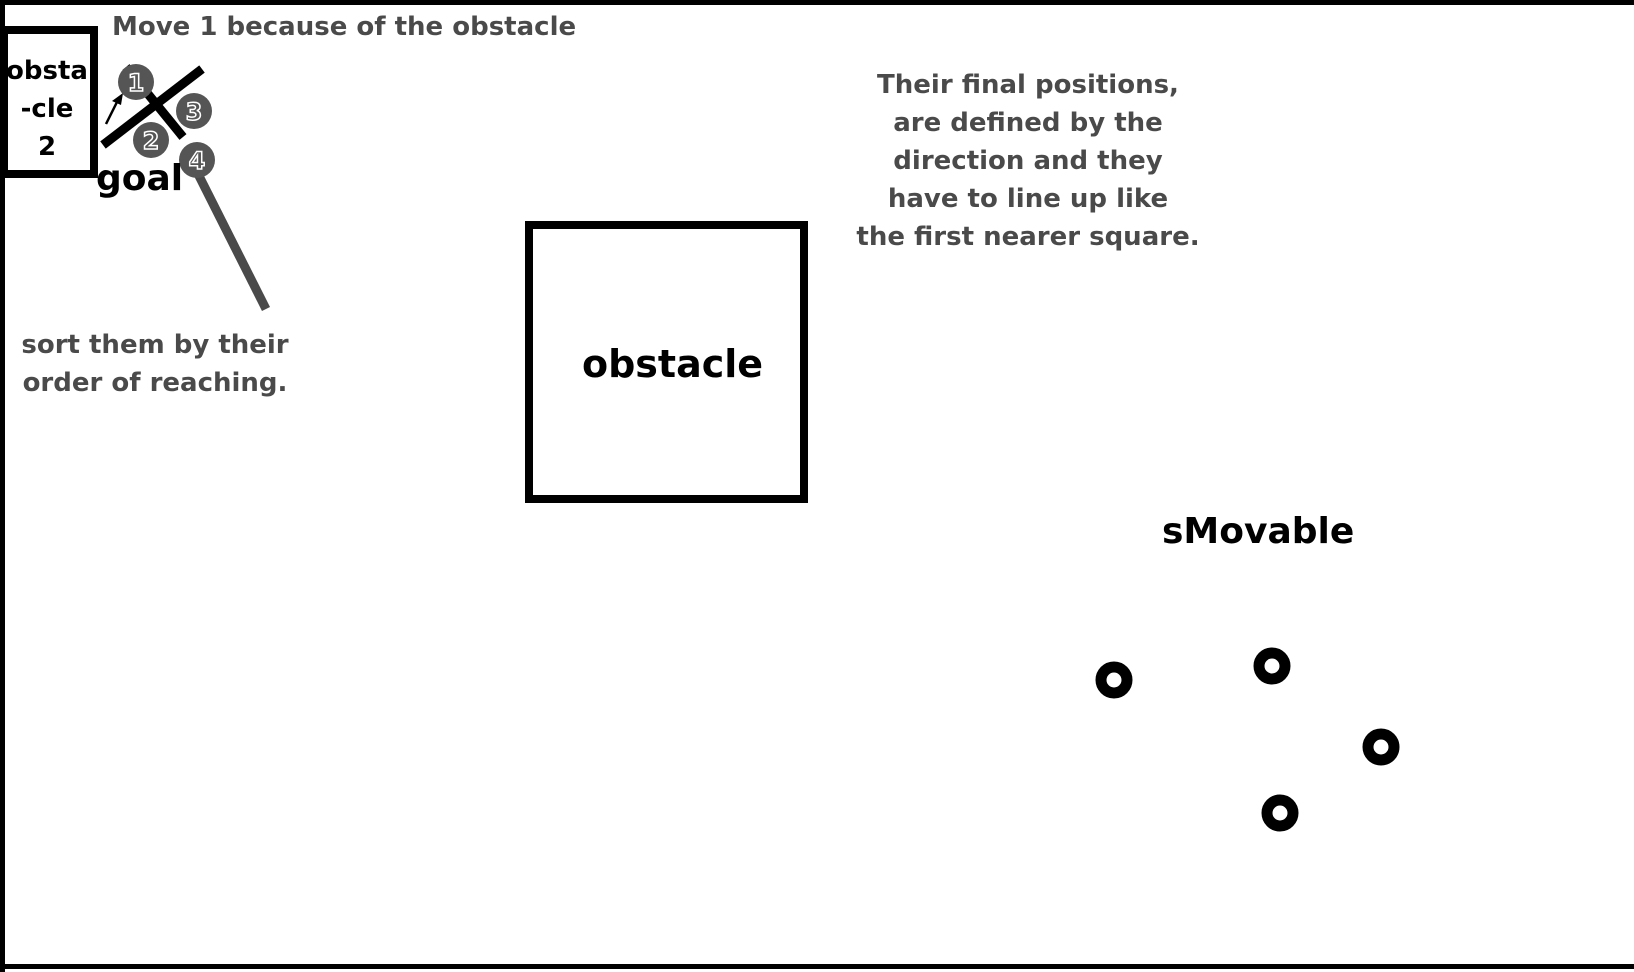 The image size is (1634, 972). I want to click on obstacle-2-label-line-2: -cle, so click(47, 109).